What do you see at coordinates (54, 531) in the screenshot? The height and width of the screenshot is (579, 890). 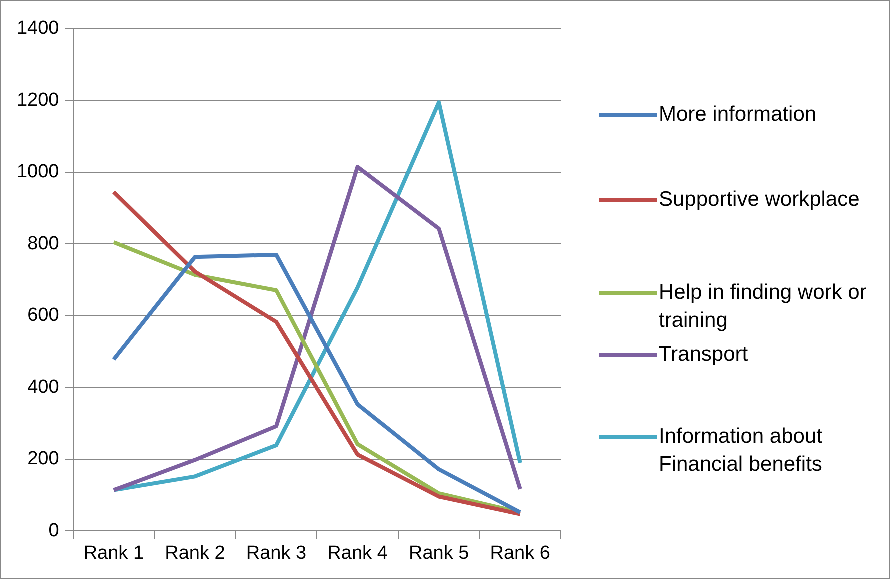 I see `y-tick-label: 0` at bounding box center [54, 531].